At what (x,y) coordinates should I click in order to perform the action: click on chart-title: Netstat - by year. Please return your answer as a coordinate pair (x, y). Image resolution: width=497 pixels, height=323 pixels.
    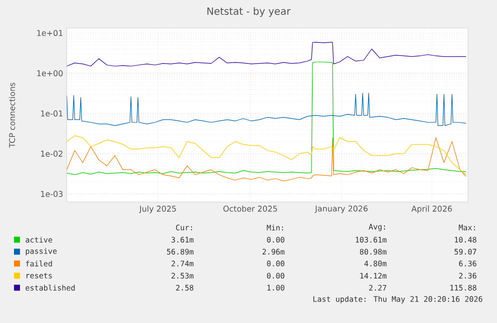
    Looking at the image, I should click on (249, 12).